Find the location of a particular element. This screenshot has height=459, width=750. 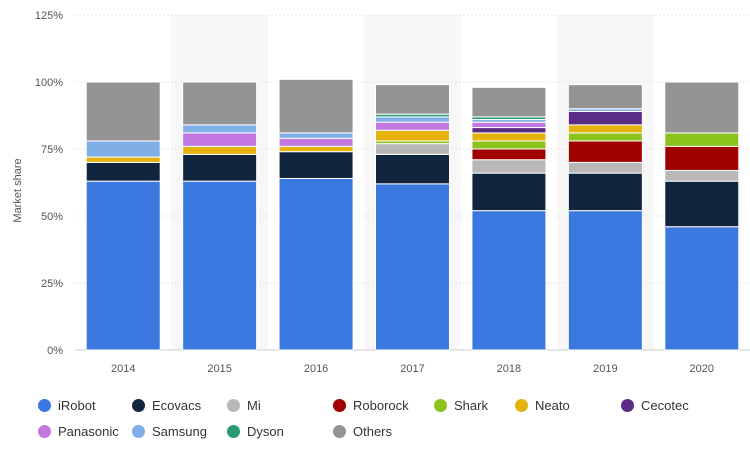

legend-item-shark: Shark is located at coordinates (461, 405).